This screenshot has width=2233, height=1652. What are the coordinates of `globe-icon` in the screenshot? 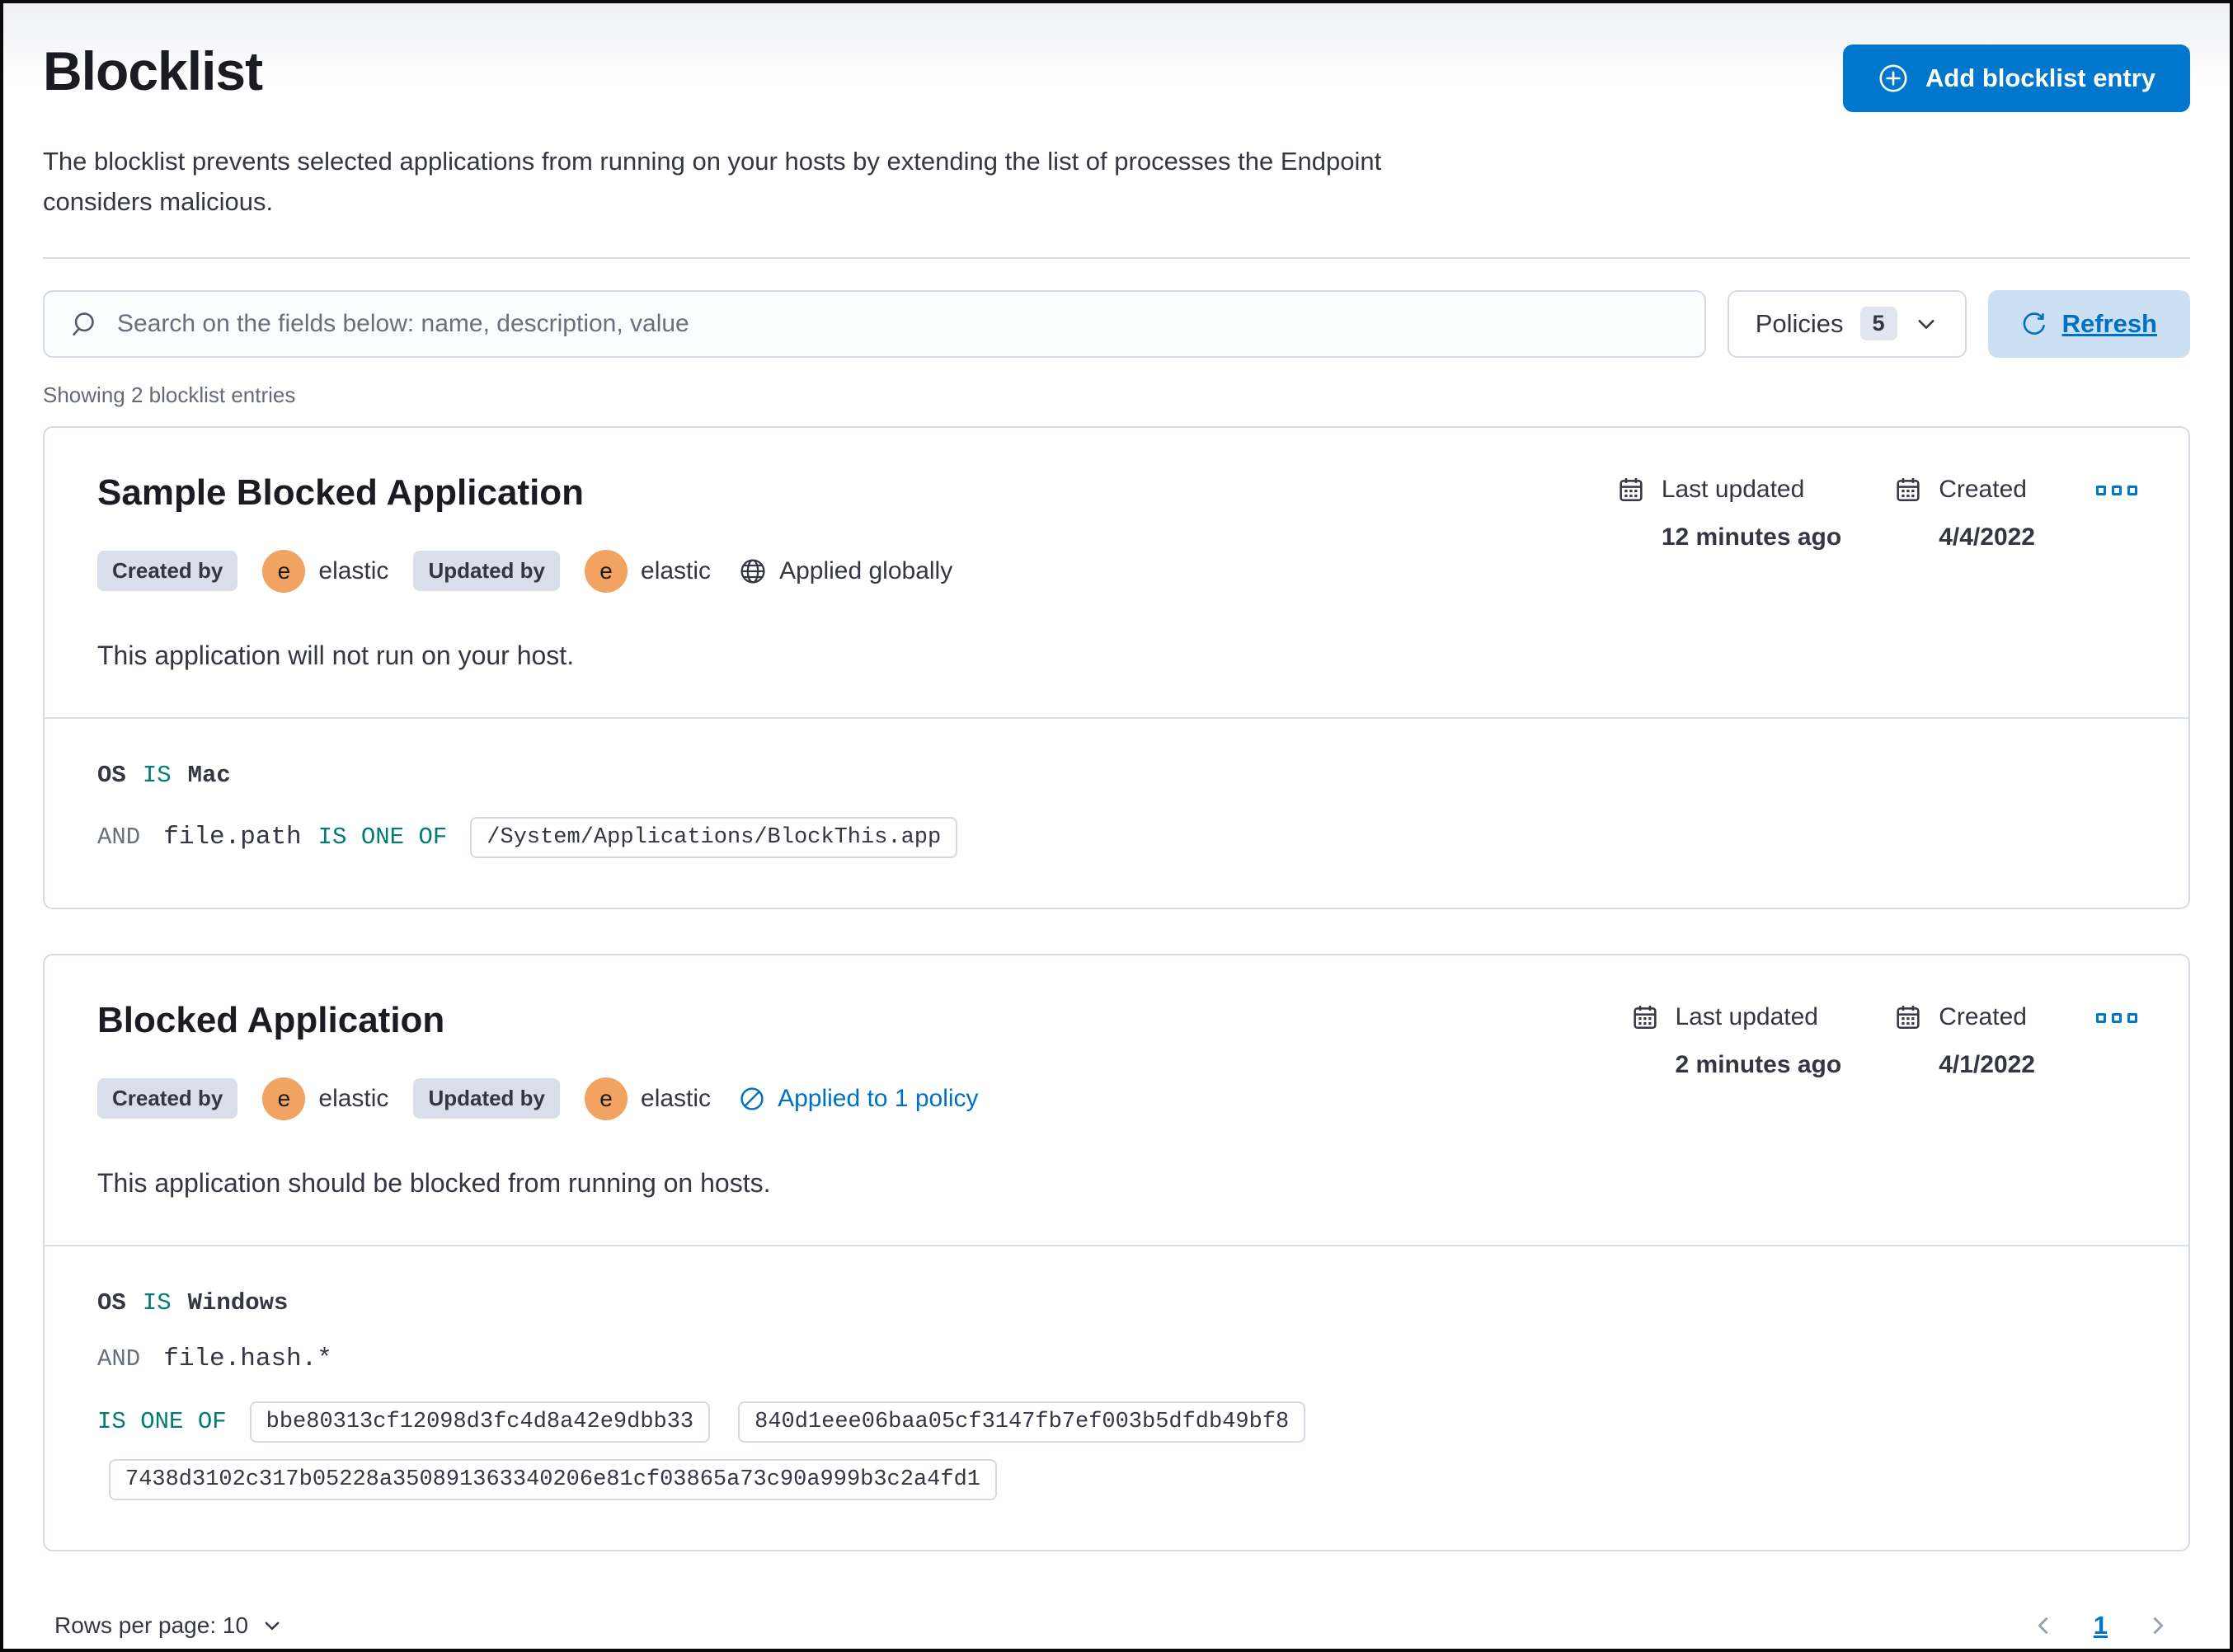 It's located at (753, 571).